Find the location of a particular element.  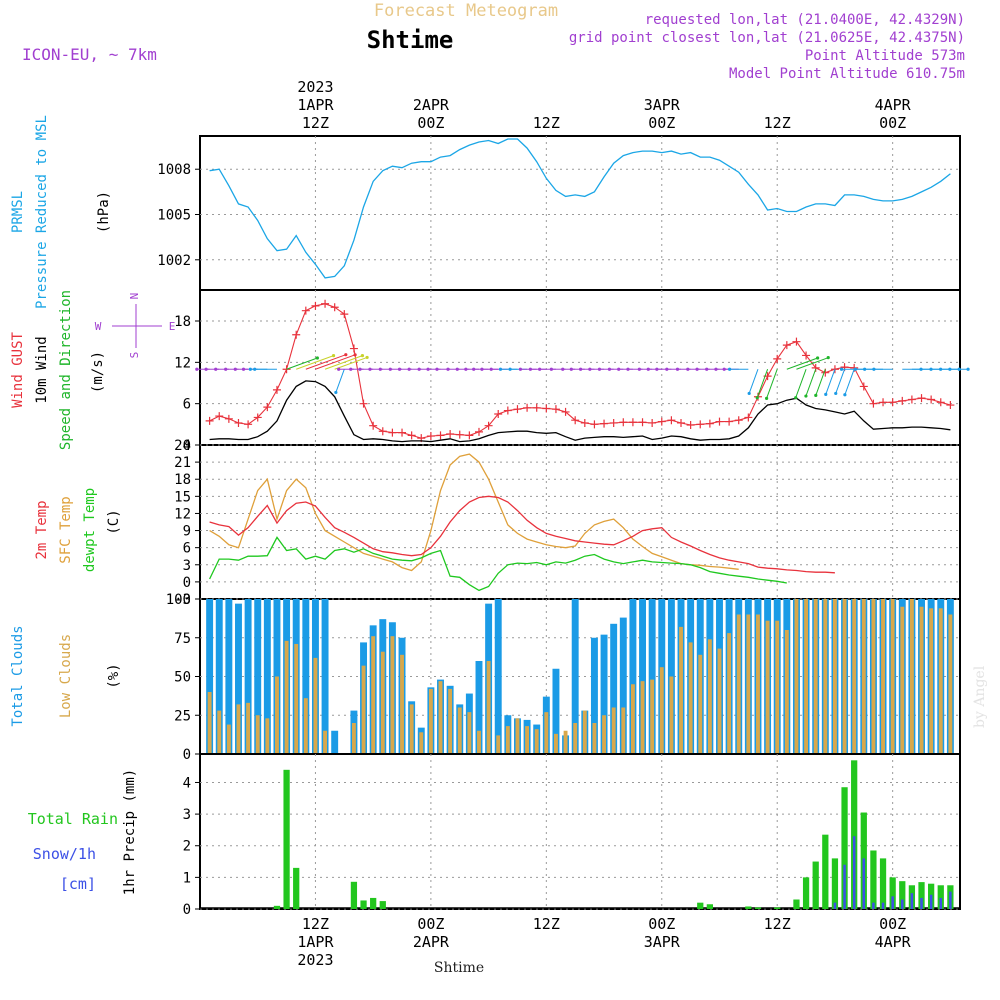

compass-south: S is located at coordinates (134, 355).